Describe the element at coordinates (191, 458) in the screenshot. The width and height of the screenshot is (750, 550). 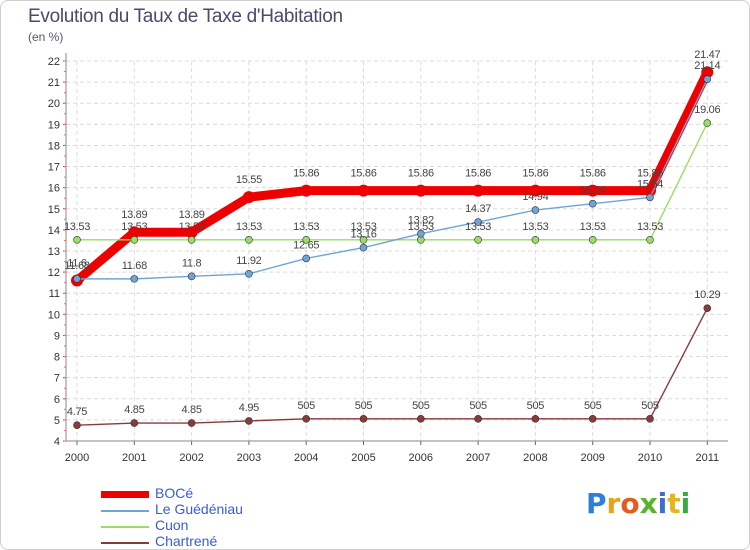
I see `x-tick-label: 2002` at that location.